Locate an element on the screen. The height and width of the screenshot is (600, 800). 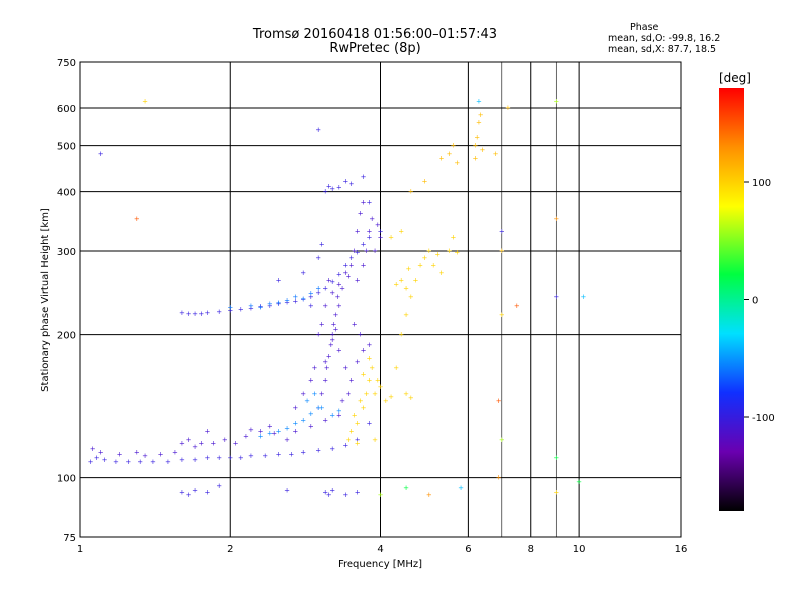
colorbar-tick-label: 0 is located at coordinates (755, 301).